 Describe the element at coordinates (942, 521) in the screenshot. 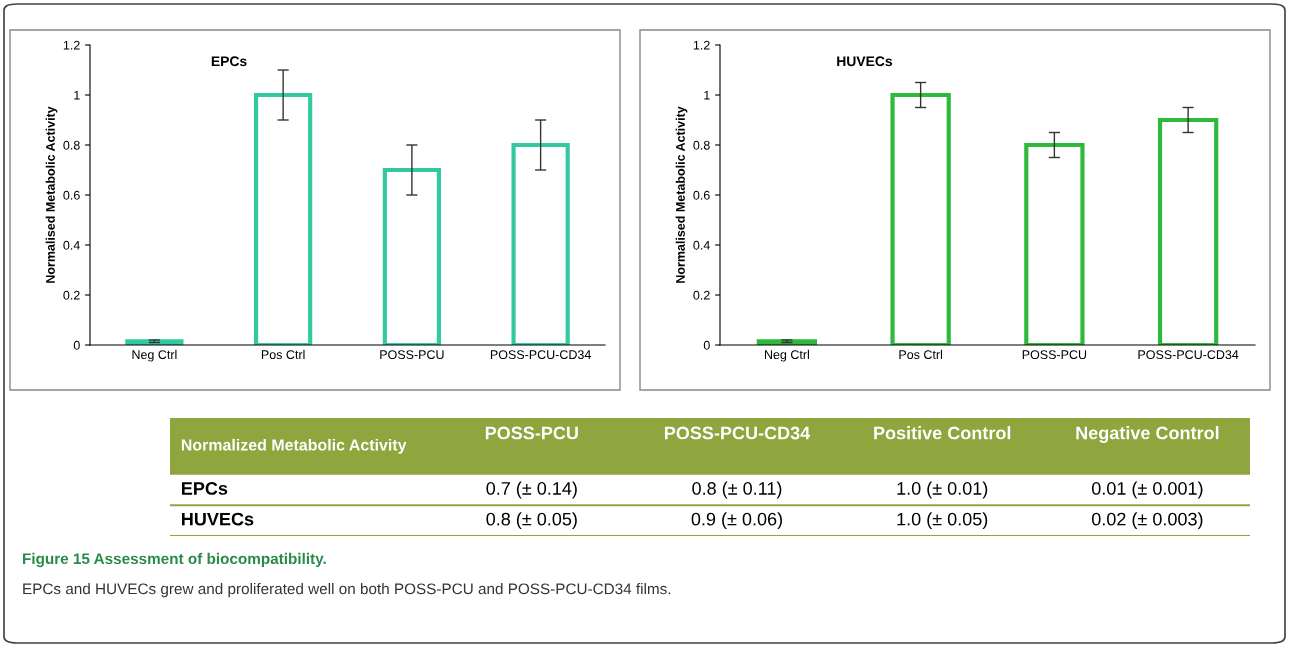

I see `text: 1.0 (± 0.05)` at that location.